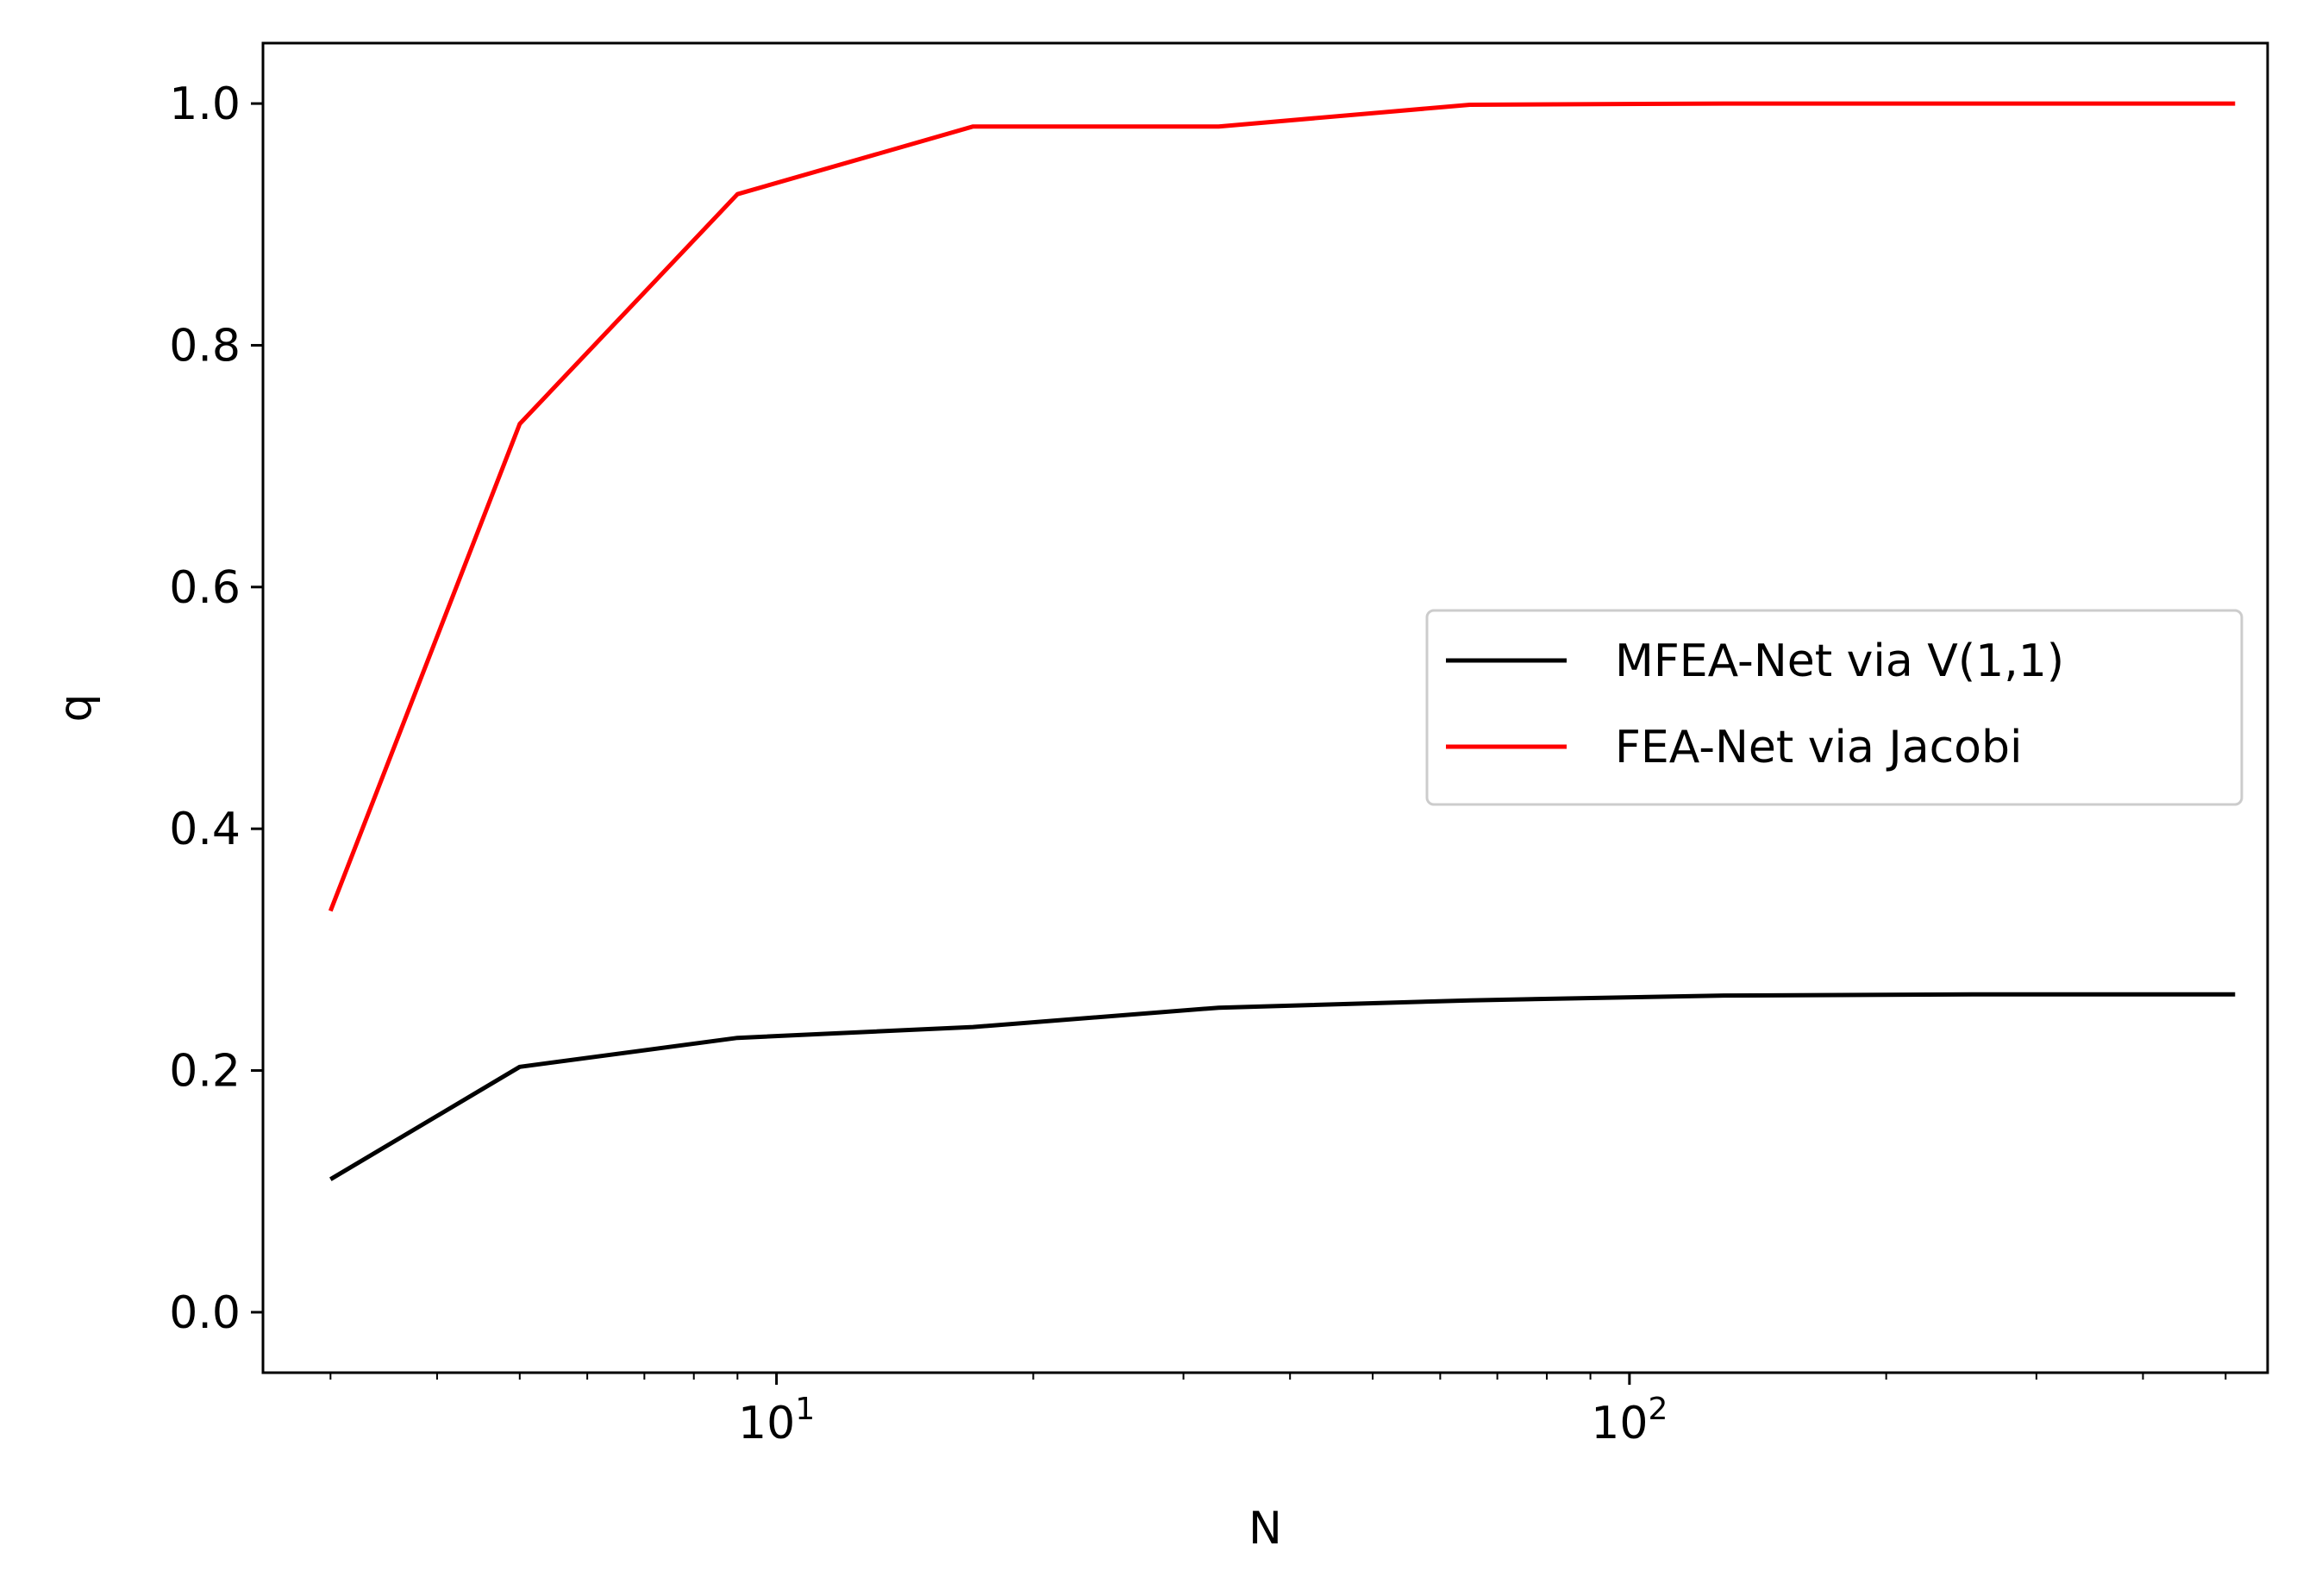 The image size is (2309, 1596). I want to click on legend-label: MFEA-Net via V(1,1), so click(1840, 661).